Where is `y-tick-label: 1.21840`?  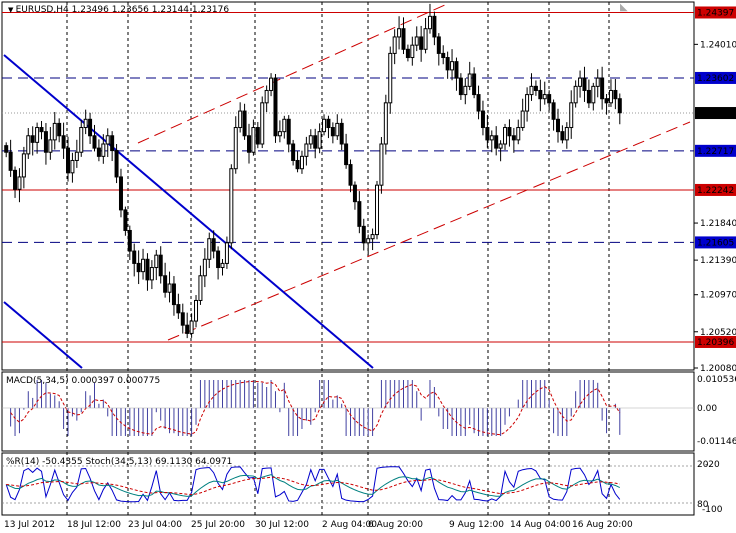 y-tick-label: 1.21840 is located at coordinates (718, 224).